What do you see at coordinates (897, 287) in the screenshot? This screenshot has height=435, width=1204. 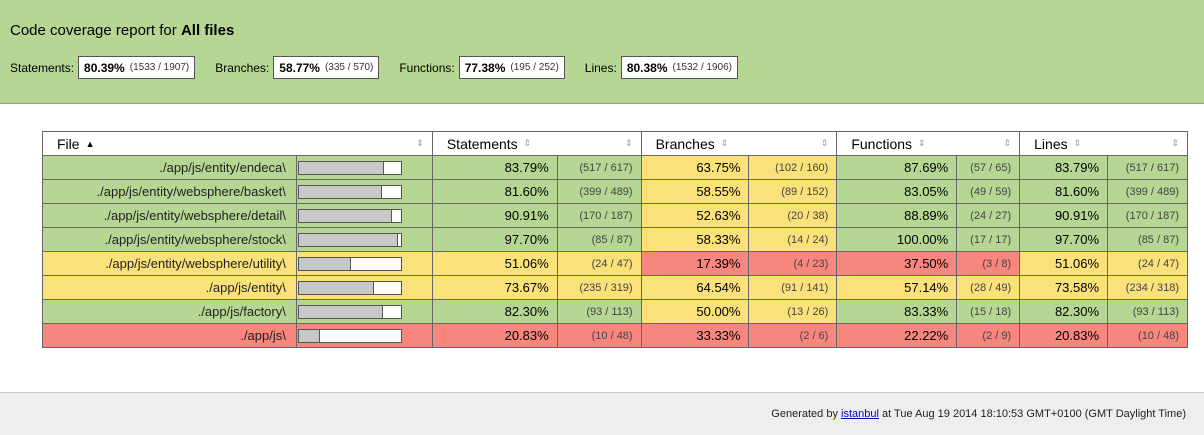 I see `coverage-pct: 57.14%` at bounding box center [897, 287].